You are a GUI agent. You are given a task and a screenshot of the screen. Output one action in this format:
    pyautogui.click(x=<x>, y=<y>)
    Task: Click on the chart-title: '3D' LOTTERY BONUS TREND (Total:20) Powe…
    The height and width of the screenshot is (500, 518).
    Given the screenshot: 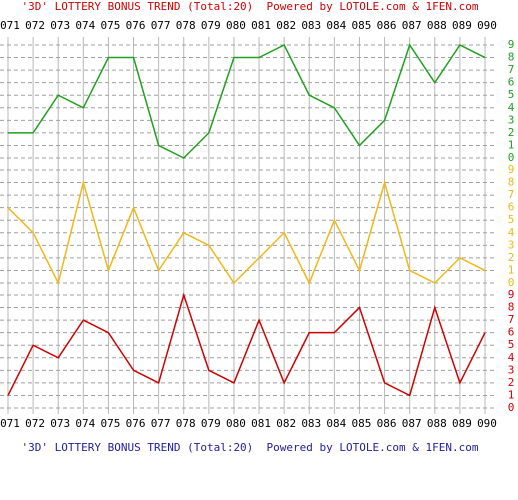 What is the action you would take?
    pyautogui.click(x=250, y=6)
    